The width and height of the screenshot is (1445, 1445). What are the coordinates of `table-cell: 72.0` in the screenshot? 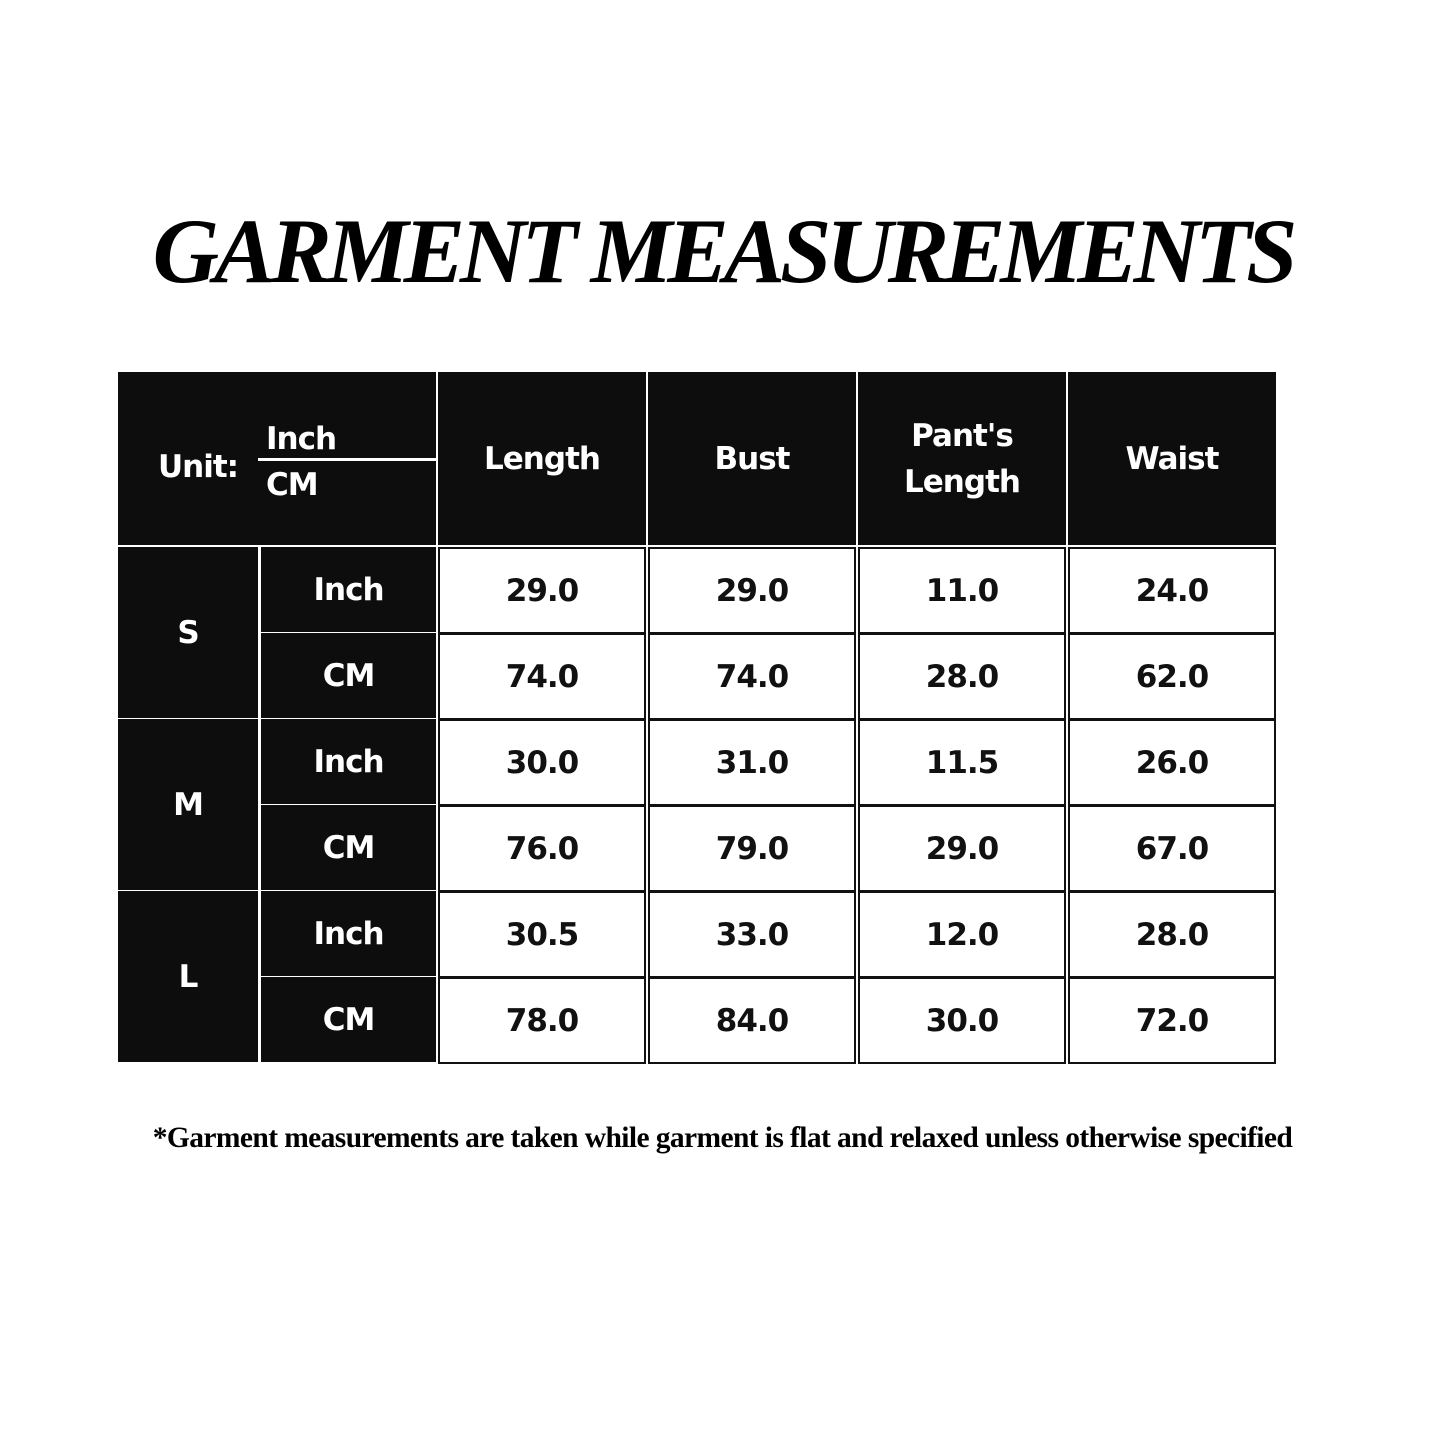 It's located at (1172, 1020).